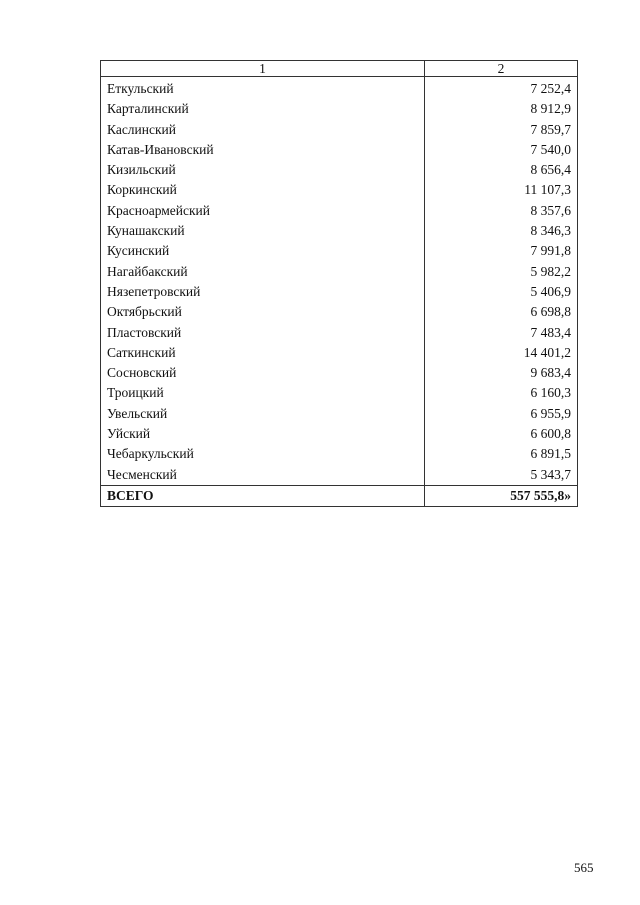 The width and height of the screenshot is (640, 905). What do you see at coordinates (262, 150) in the screenshot?
I see `district-name: Катав-Ивановский` at bounding box center [262, 150].